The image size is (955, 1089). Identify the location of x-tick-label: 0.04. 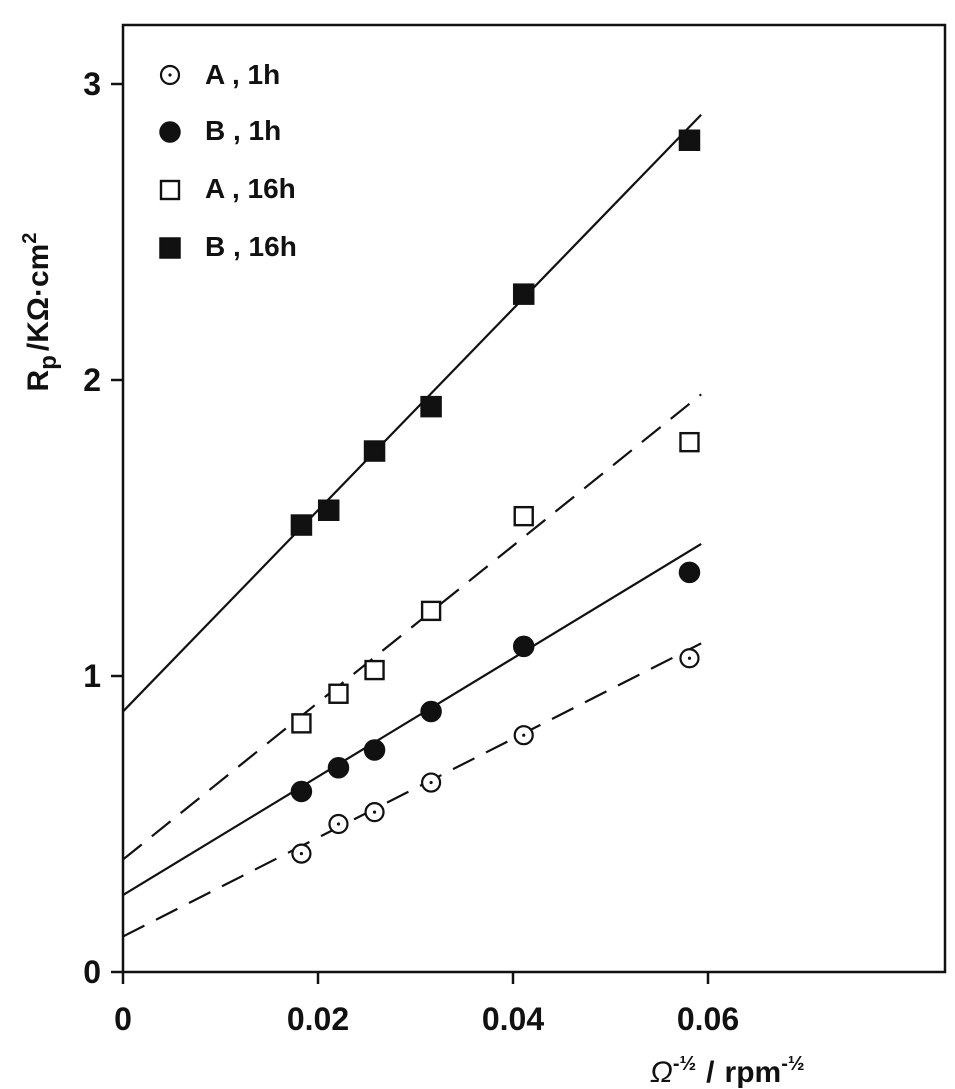
(513, 1019).